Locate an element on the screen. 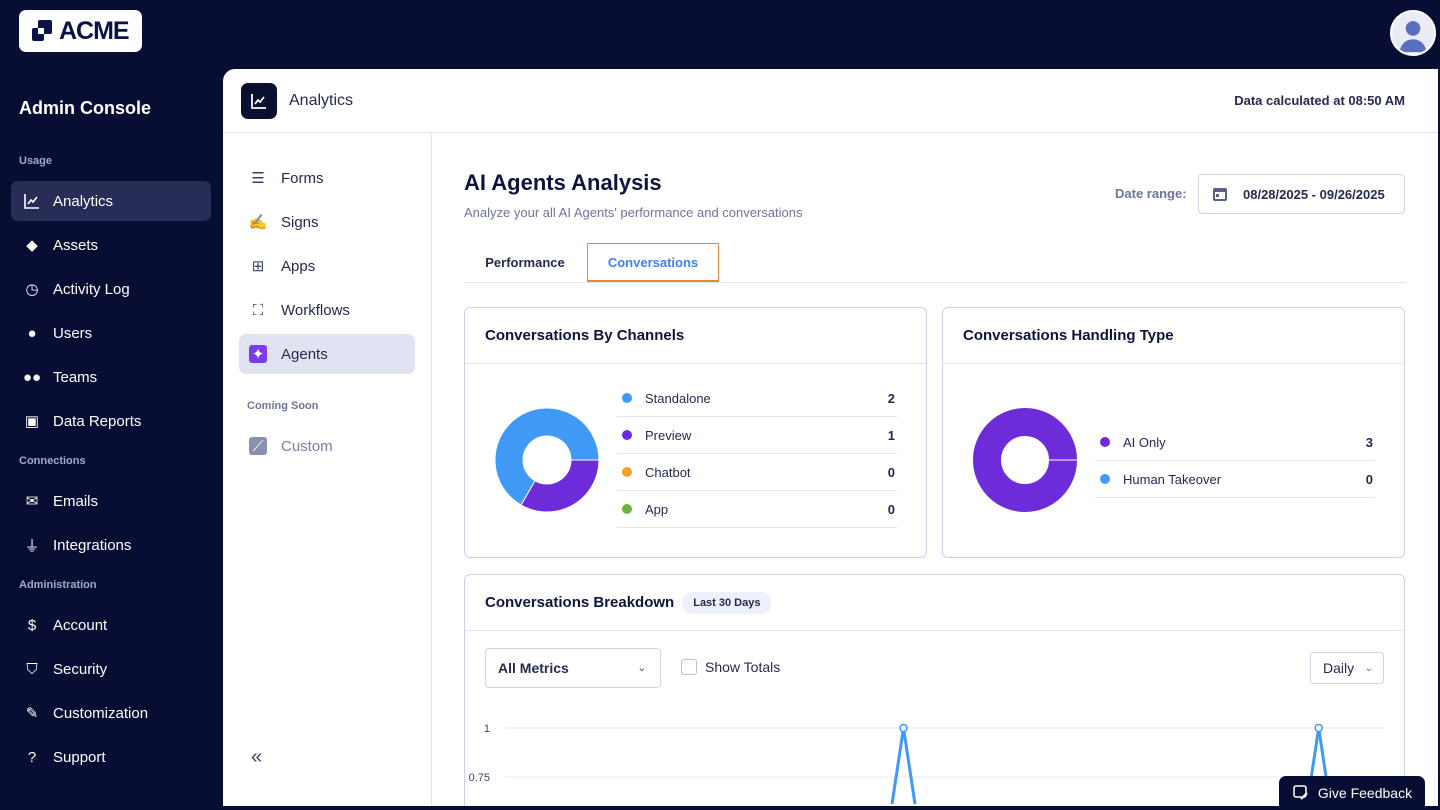  acme-logo: ACME is located at coordinates (80, 31).